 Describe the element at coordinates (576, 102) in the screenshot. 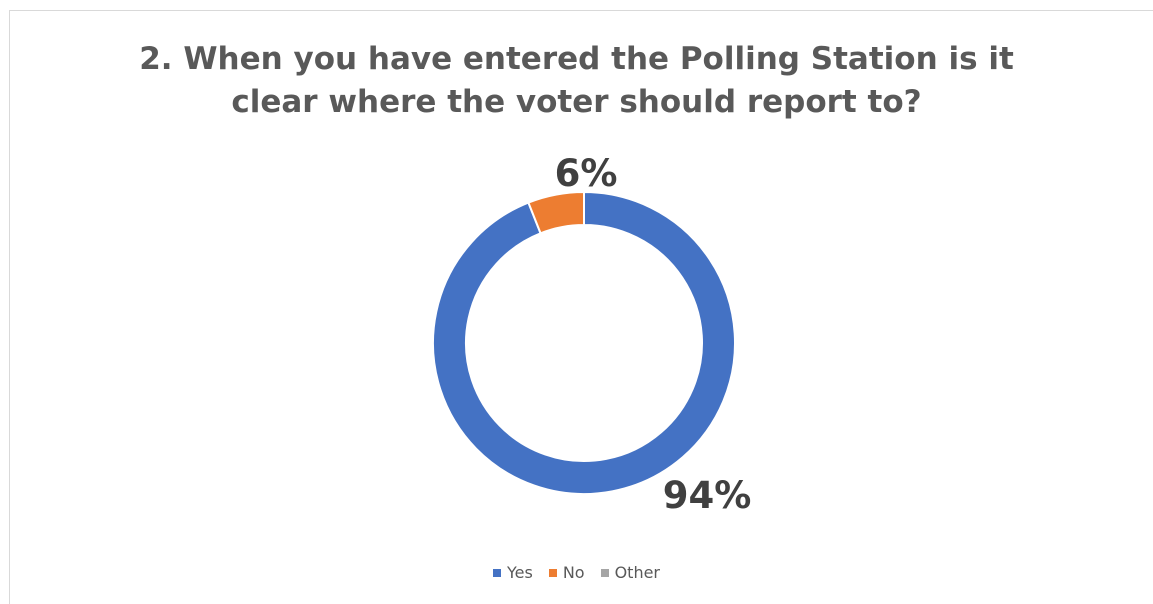

I see `chart-title-line-2: clear where the voter should report to?` at that location.